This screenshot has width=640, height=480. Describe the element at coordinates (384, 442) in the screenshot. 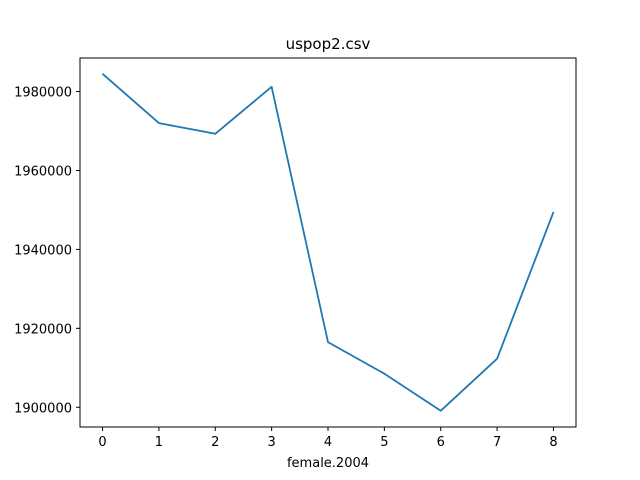

I see `x-tick-label: 5` at that location.